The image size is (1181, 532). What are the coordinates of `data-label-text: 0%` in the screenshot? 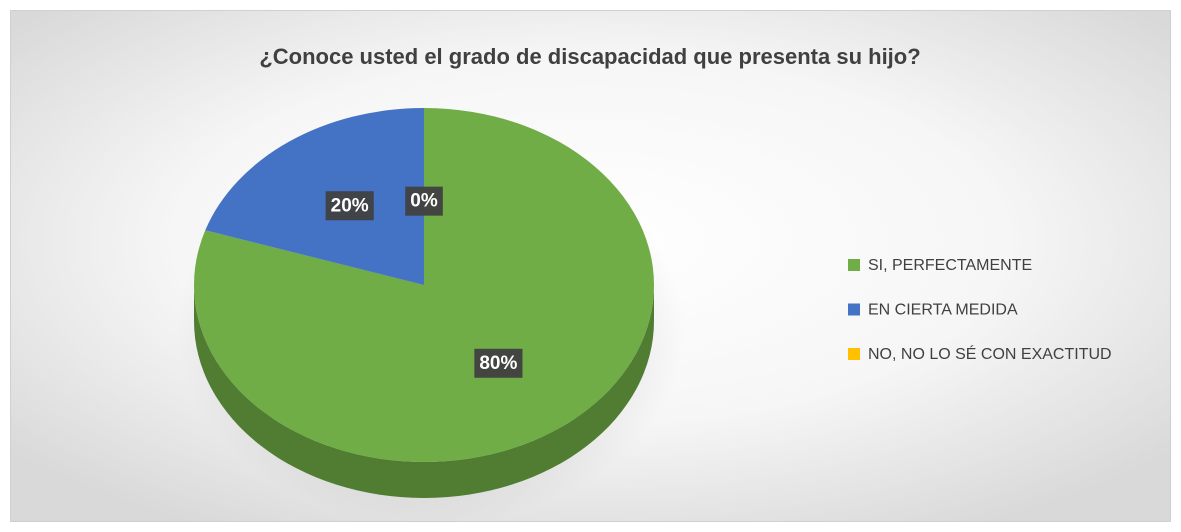 It's located at (424, 201).